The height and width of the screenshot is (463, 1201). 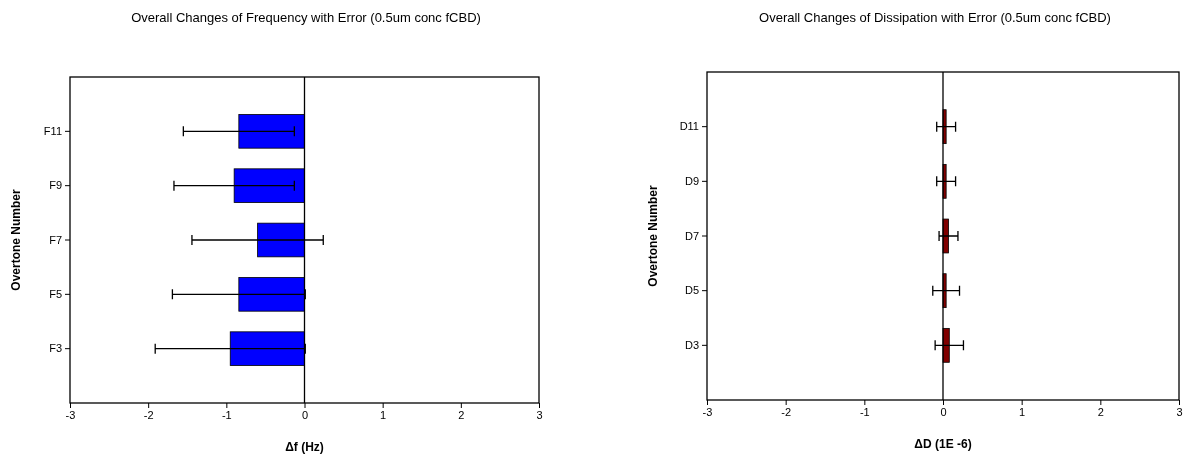 What do you see at coordinates (691, 290) in the screenshot?
I see `y-tick-label: D5` at bounding box center [691, 290].